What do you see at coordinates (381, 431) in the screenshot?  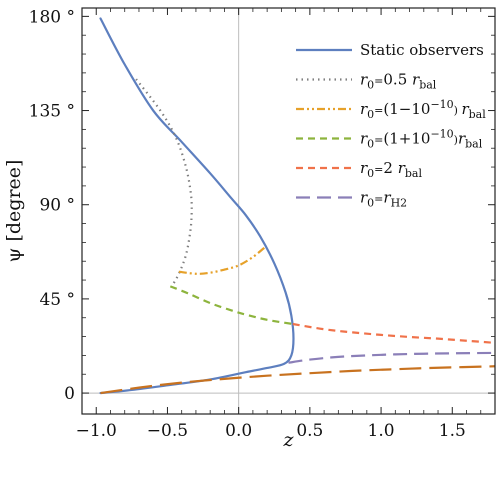 I see `x-tick-label: 1.0` at bounding box center [381, 431].